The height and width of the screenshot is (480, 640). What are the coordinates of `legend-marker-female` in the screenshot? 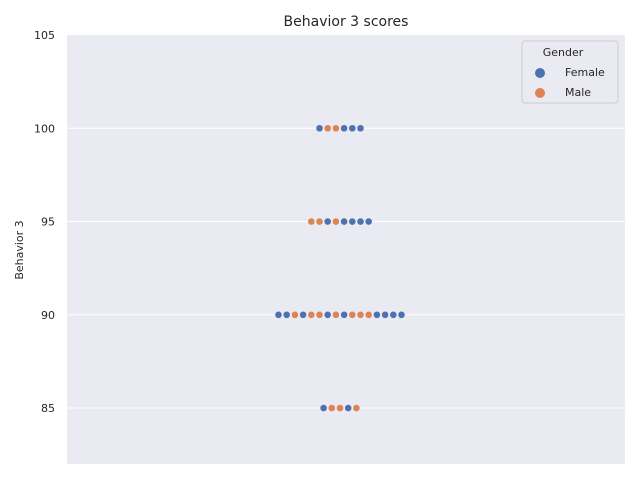 It's located at (540, 73).